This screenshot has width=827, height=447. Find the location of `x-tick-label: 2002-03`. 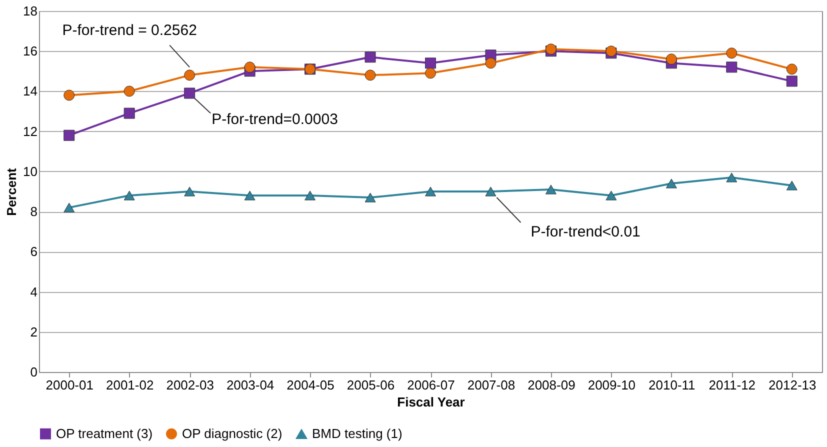

x-tick-label: 2002-03 is located at coordinates (190, 385).